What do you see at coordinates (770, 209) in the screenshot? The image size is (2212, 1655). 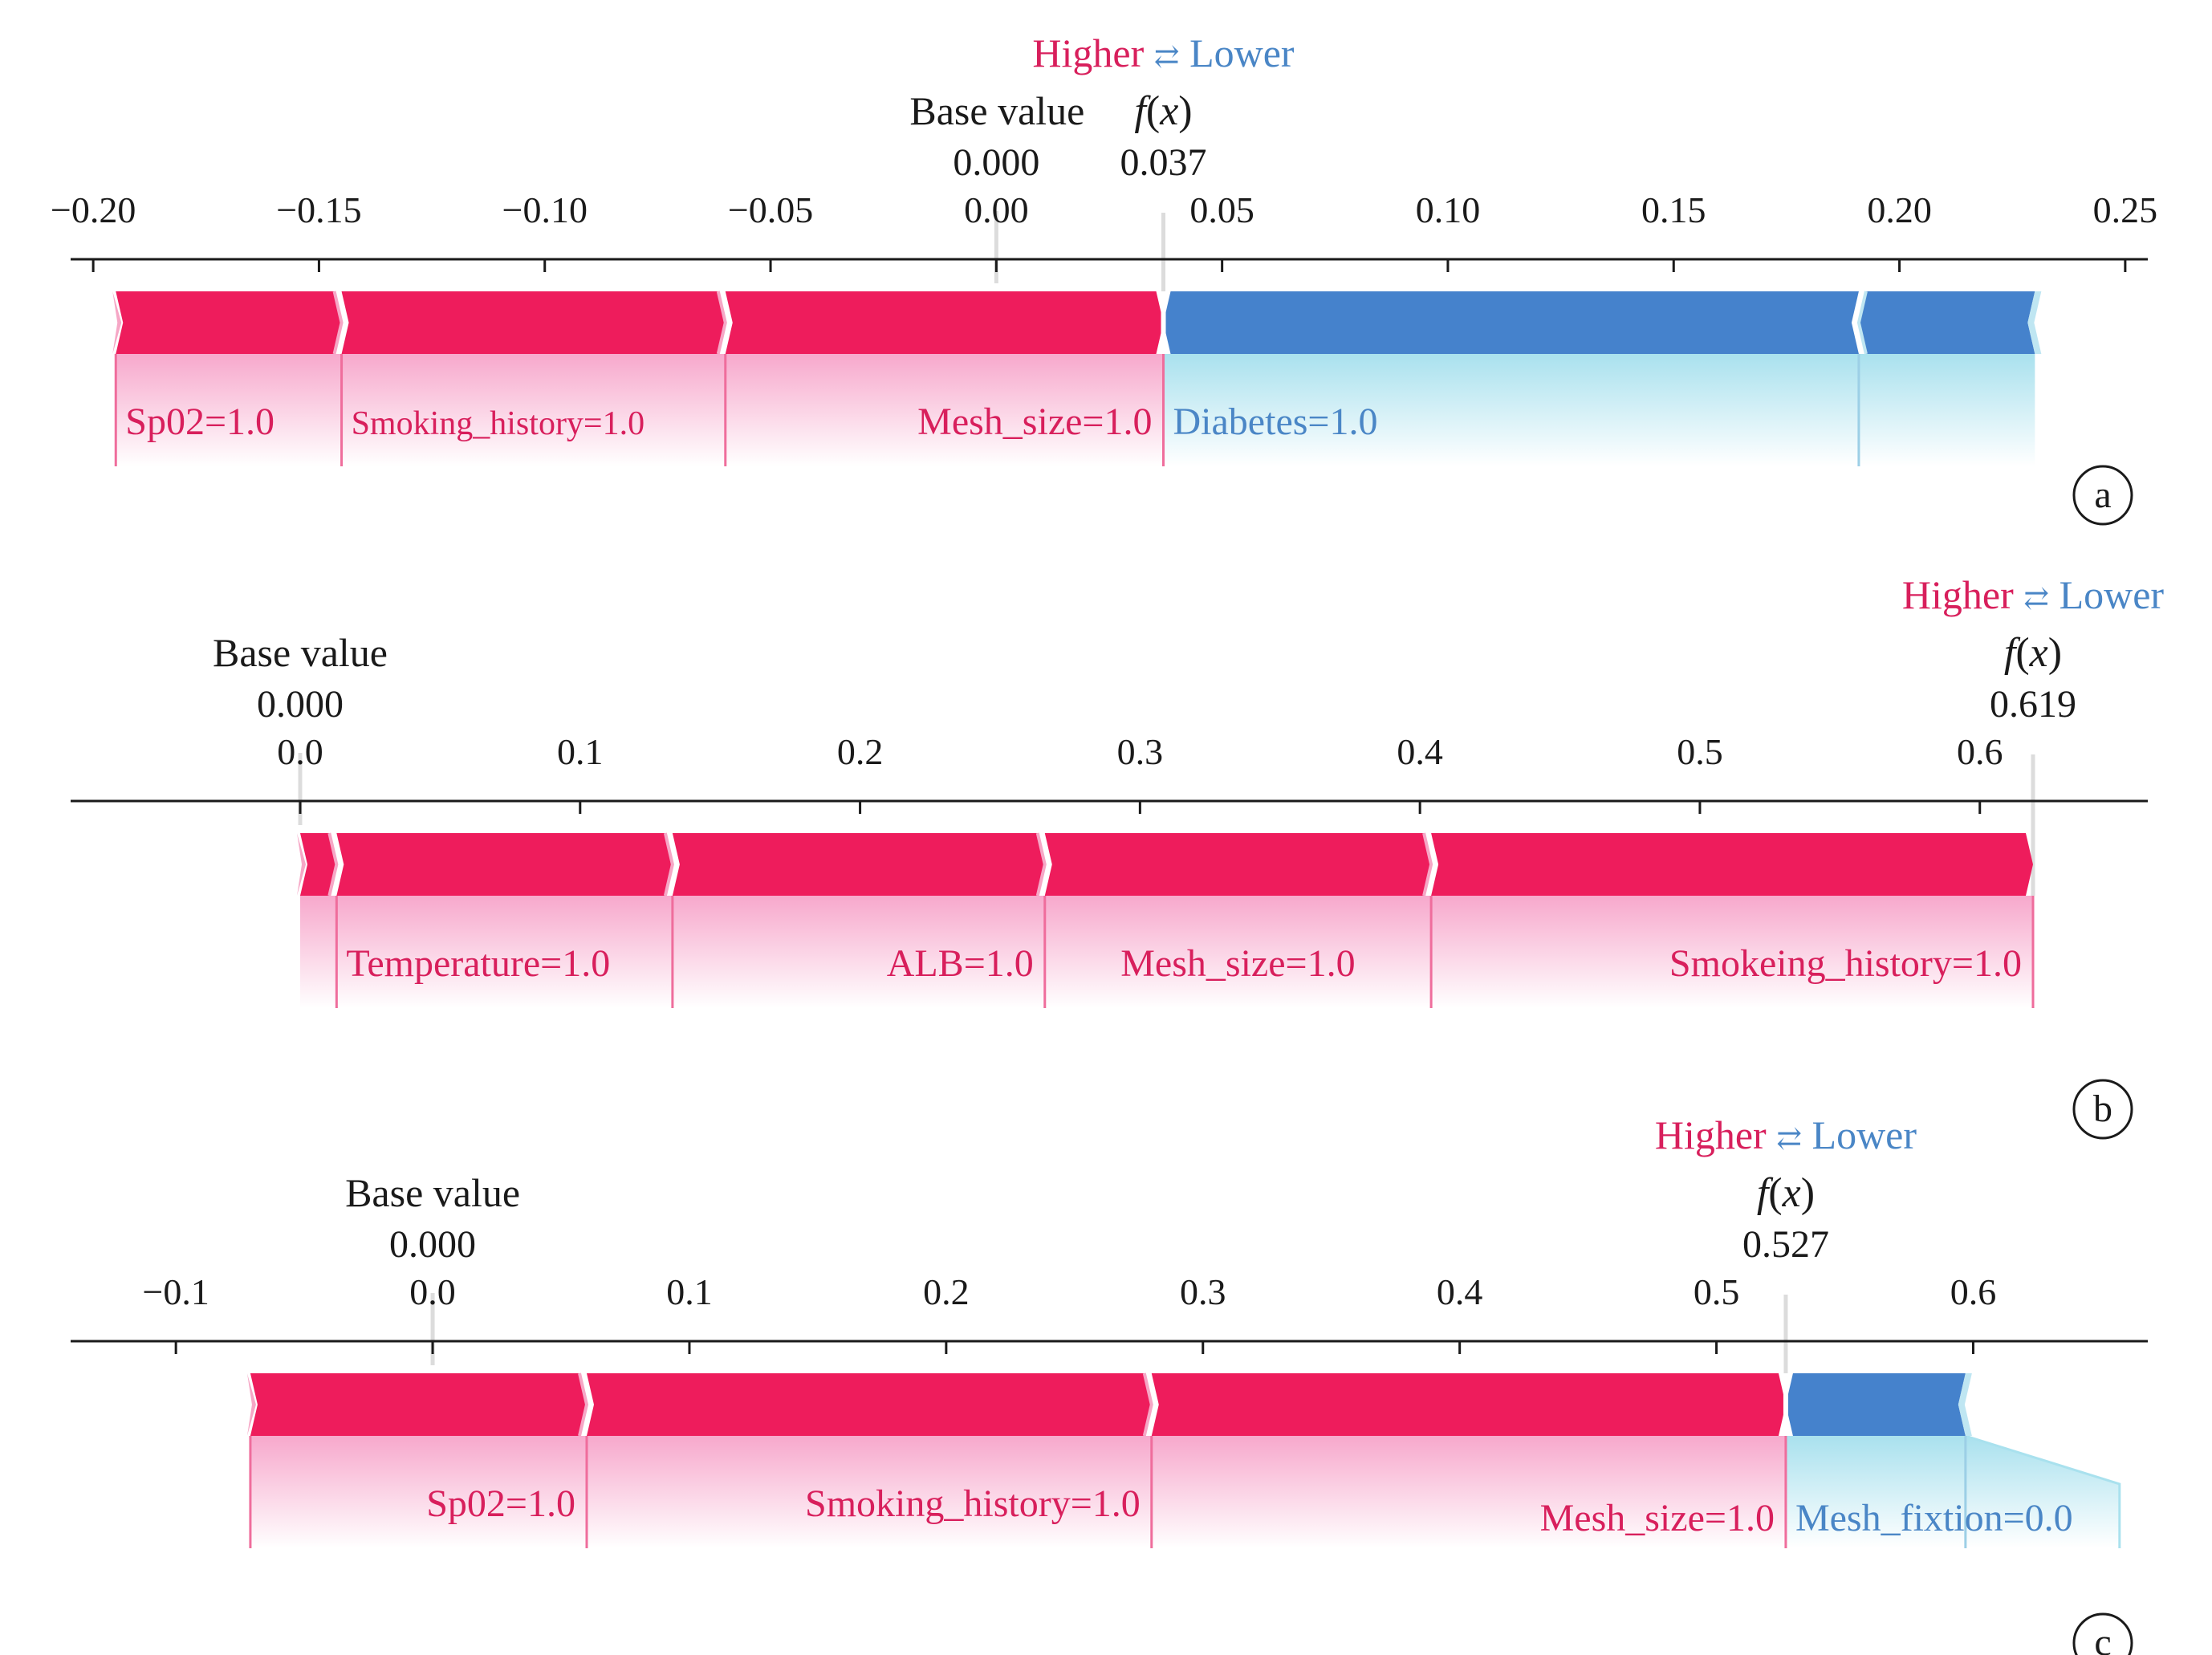 I see `x-tick-label: −0.05` at bounding box center [770, 209].